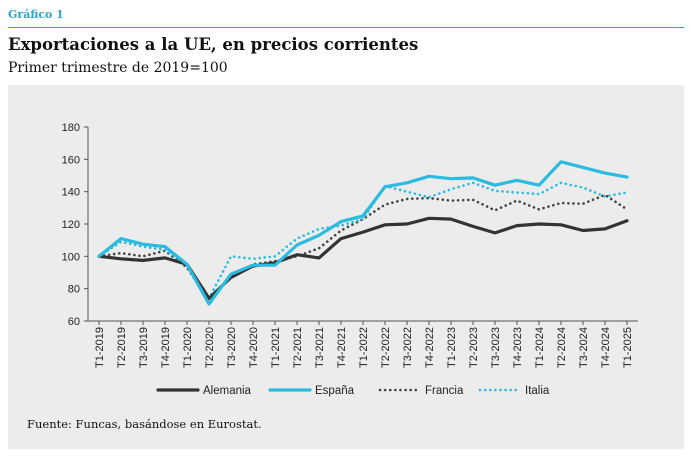  What do you see at coordinates (474, 347) in the screenshot?
I see `x-tick-label: T2-2023` at bounding box center [474, 347].